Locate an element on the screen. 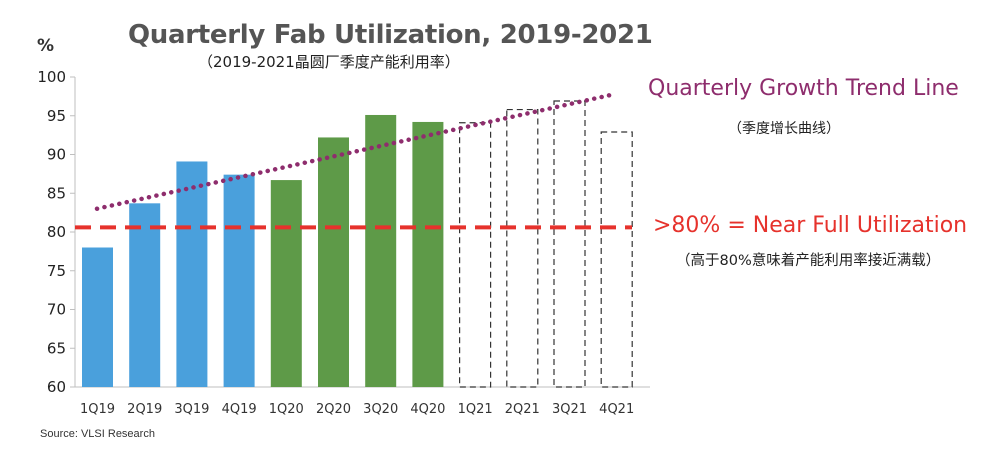 This screenshot has width=1000, height=456. y-axis-label: % is located at coordinates (46, 46).